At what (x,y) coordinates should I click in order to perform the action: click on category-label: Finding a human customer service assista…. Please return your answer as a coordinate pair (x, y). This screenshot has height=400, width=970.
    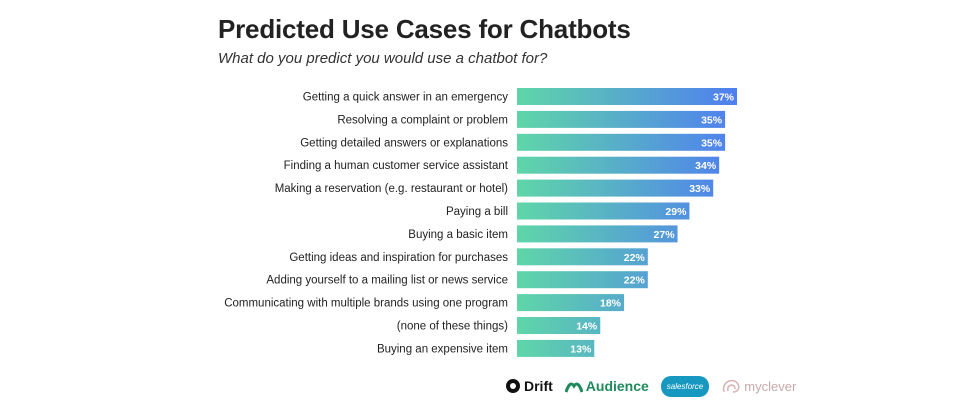
    Looking at the image, I should click on (396, 166).